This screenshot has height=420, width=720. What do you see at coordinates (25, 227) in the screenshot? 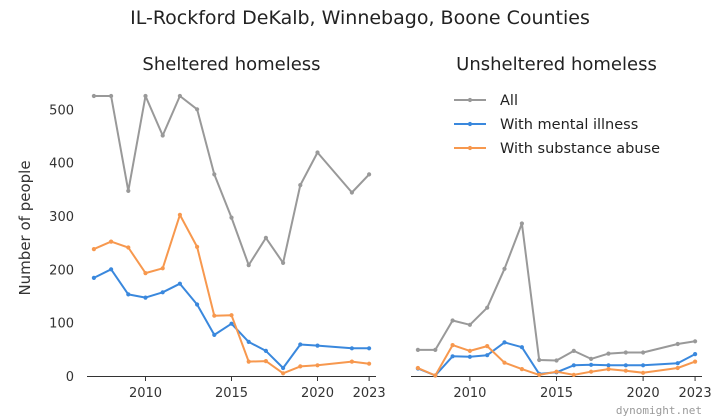
I see `y-axis-label: Number of people` at bounding box center [25, 227].